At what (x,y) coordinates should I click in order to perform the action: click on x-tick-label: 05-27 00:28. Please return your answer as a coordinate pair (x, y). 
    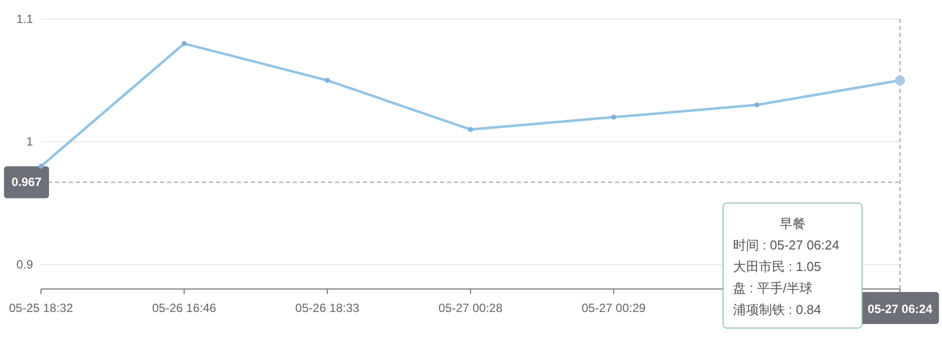
    Looking at the image, I should click on (470, 308).